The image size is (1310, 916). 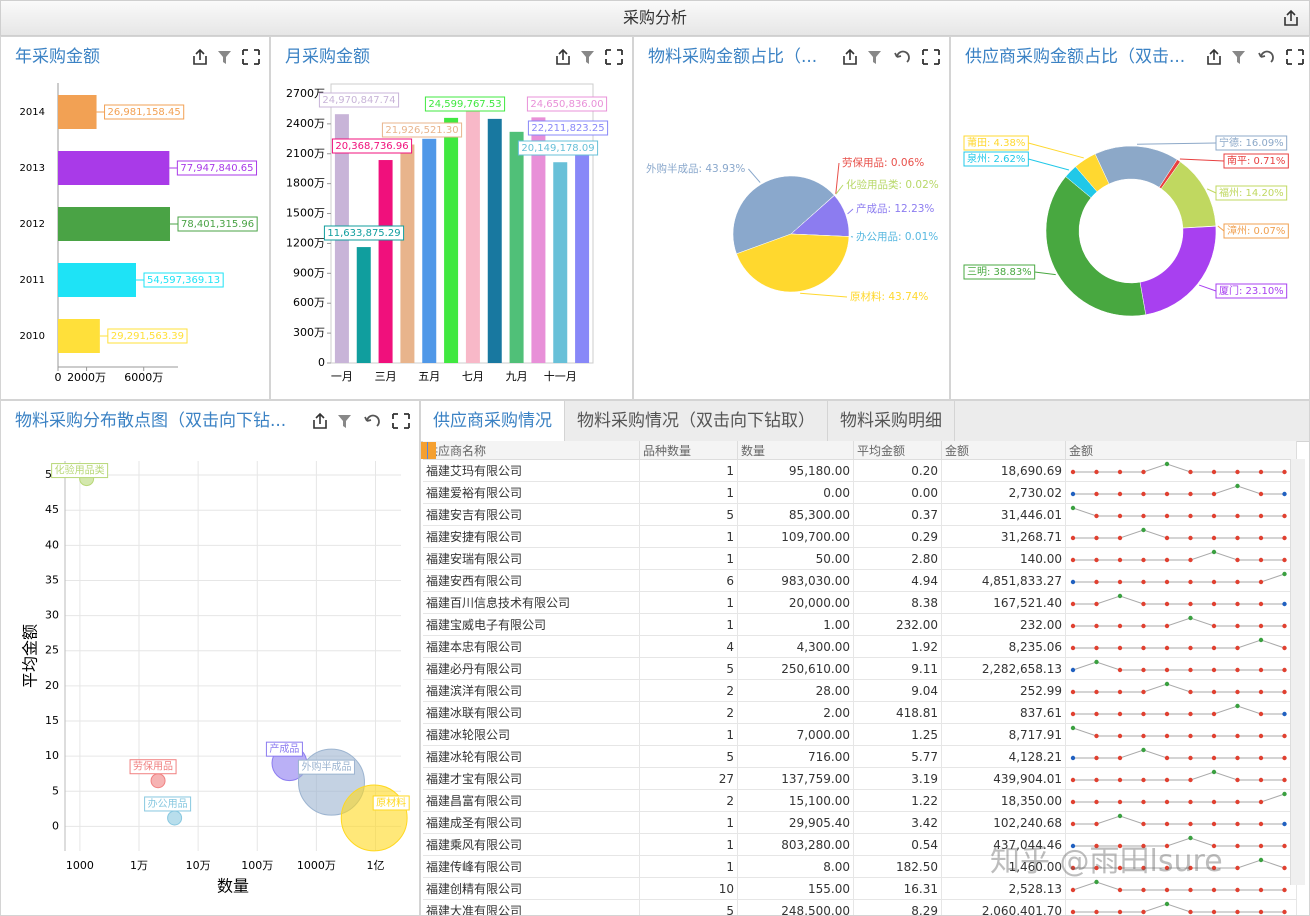 What do you see at coordinates (920, 888) in the screenshot?
I see `cell-text: 16.31` at bounding box center [920, 888].